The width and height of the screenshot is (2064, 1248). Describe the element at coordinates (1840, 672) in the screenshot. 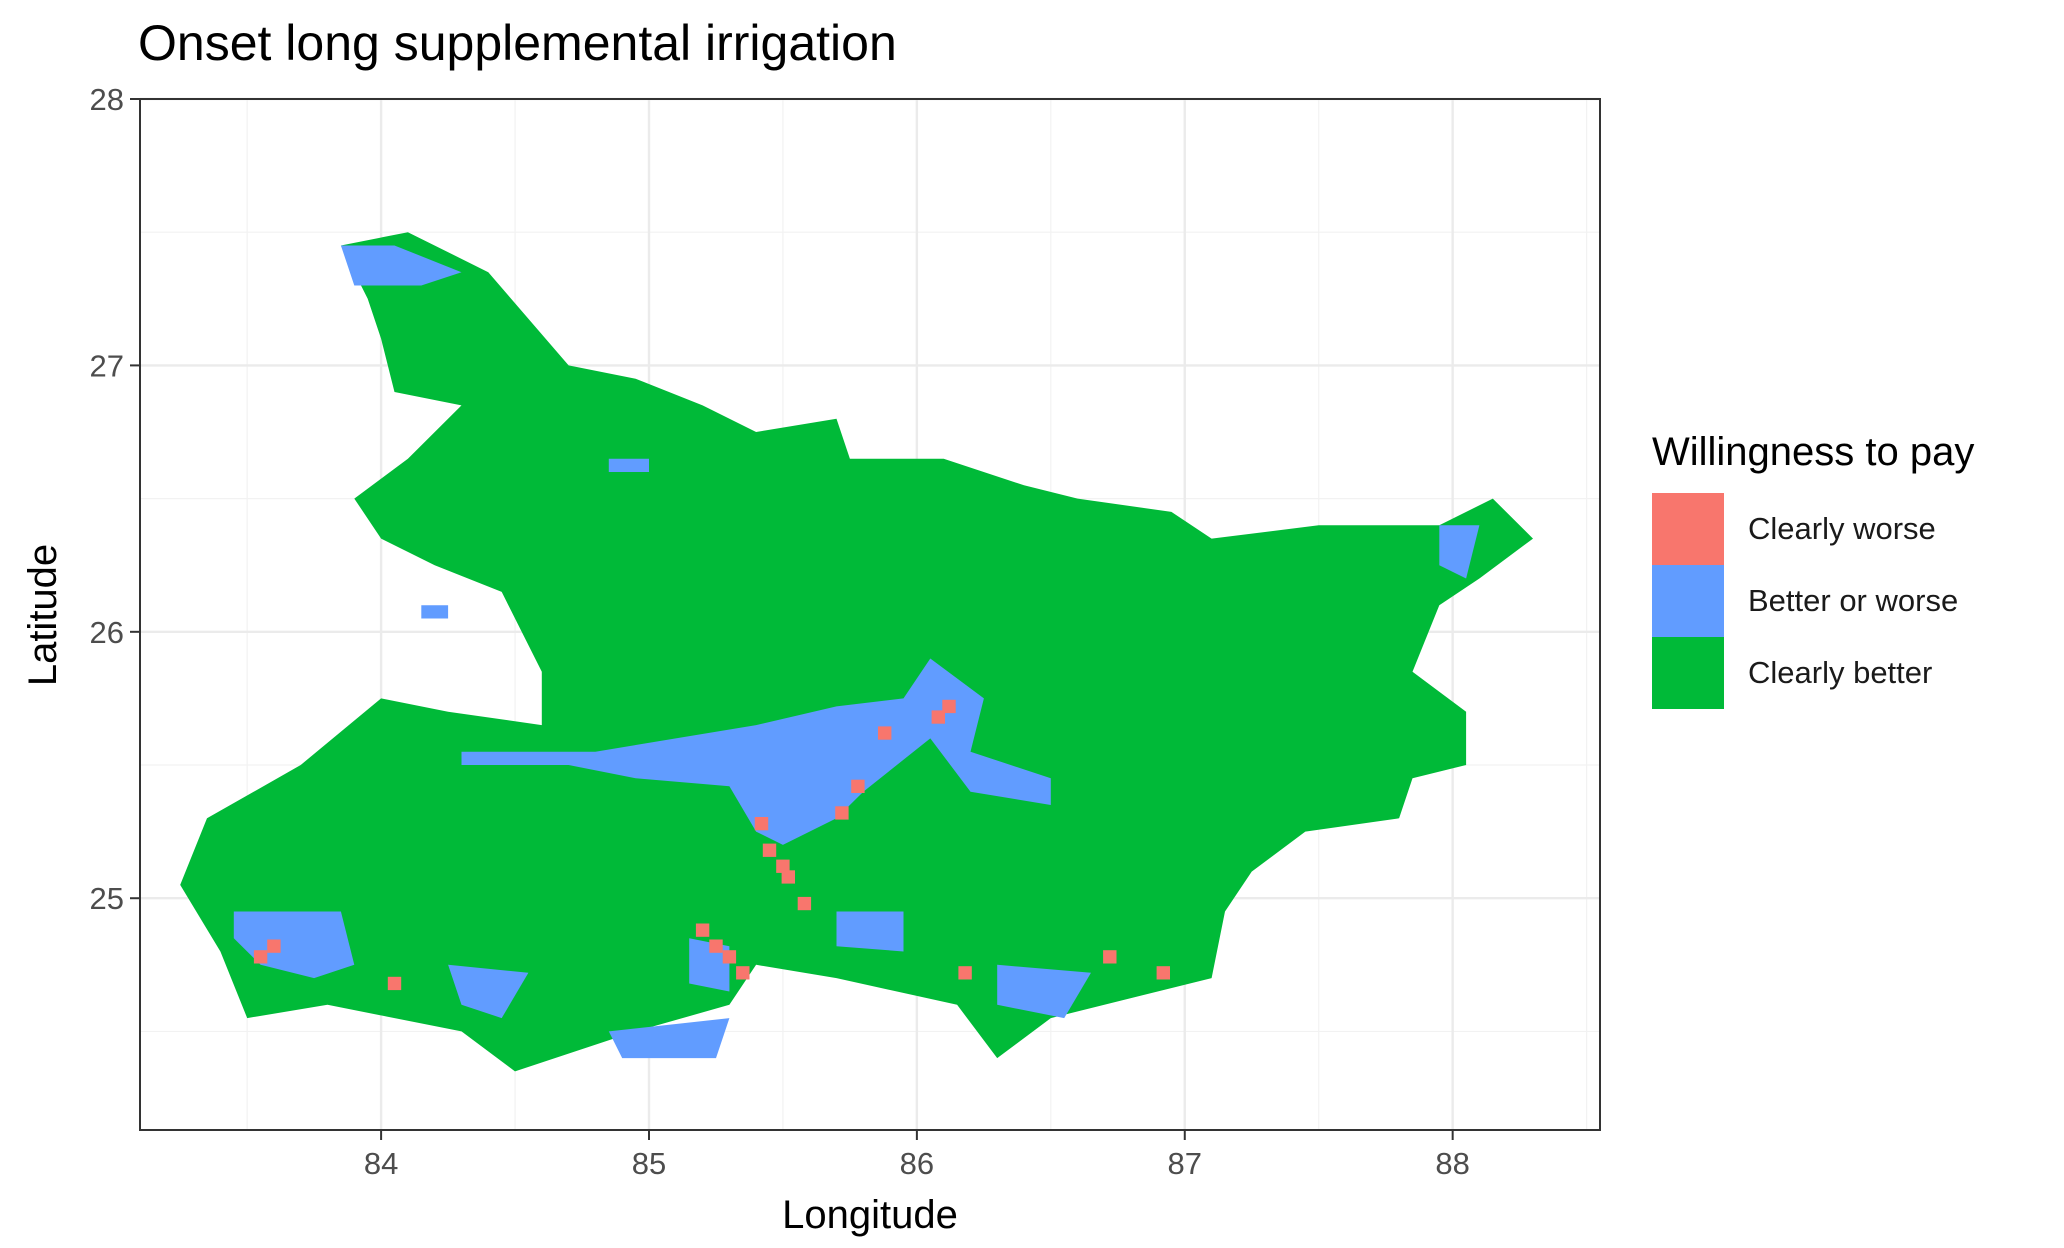

I see `legend-label: Clearly better` at that location.